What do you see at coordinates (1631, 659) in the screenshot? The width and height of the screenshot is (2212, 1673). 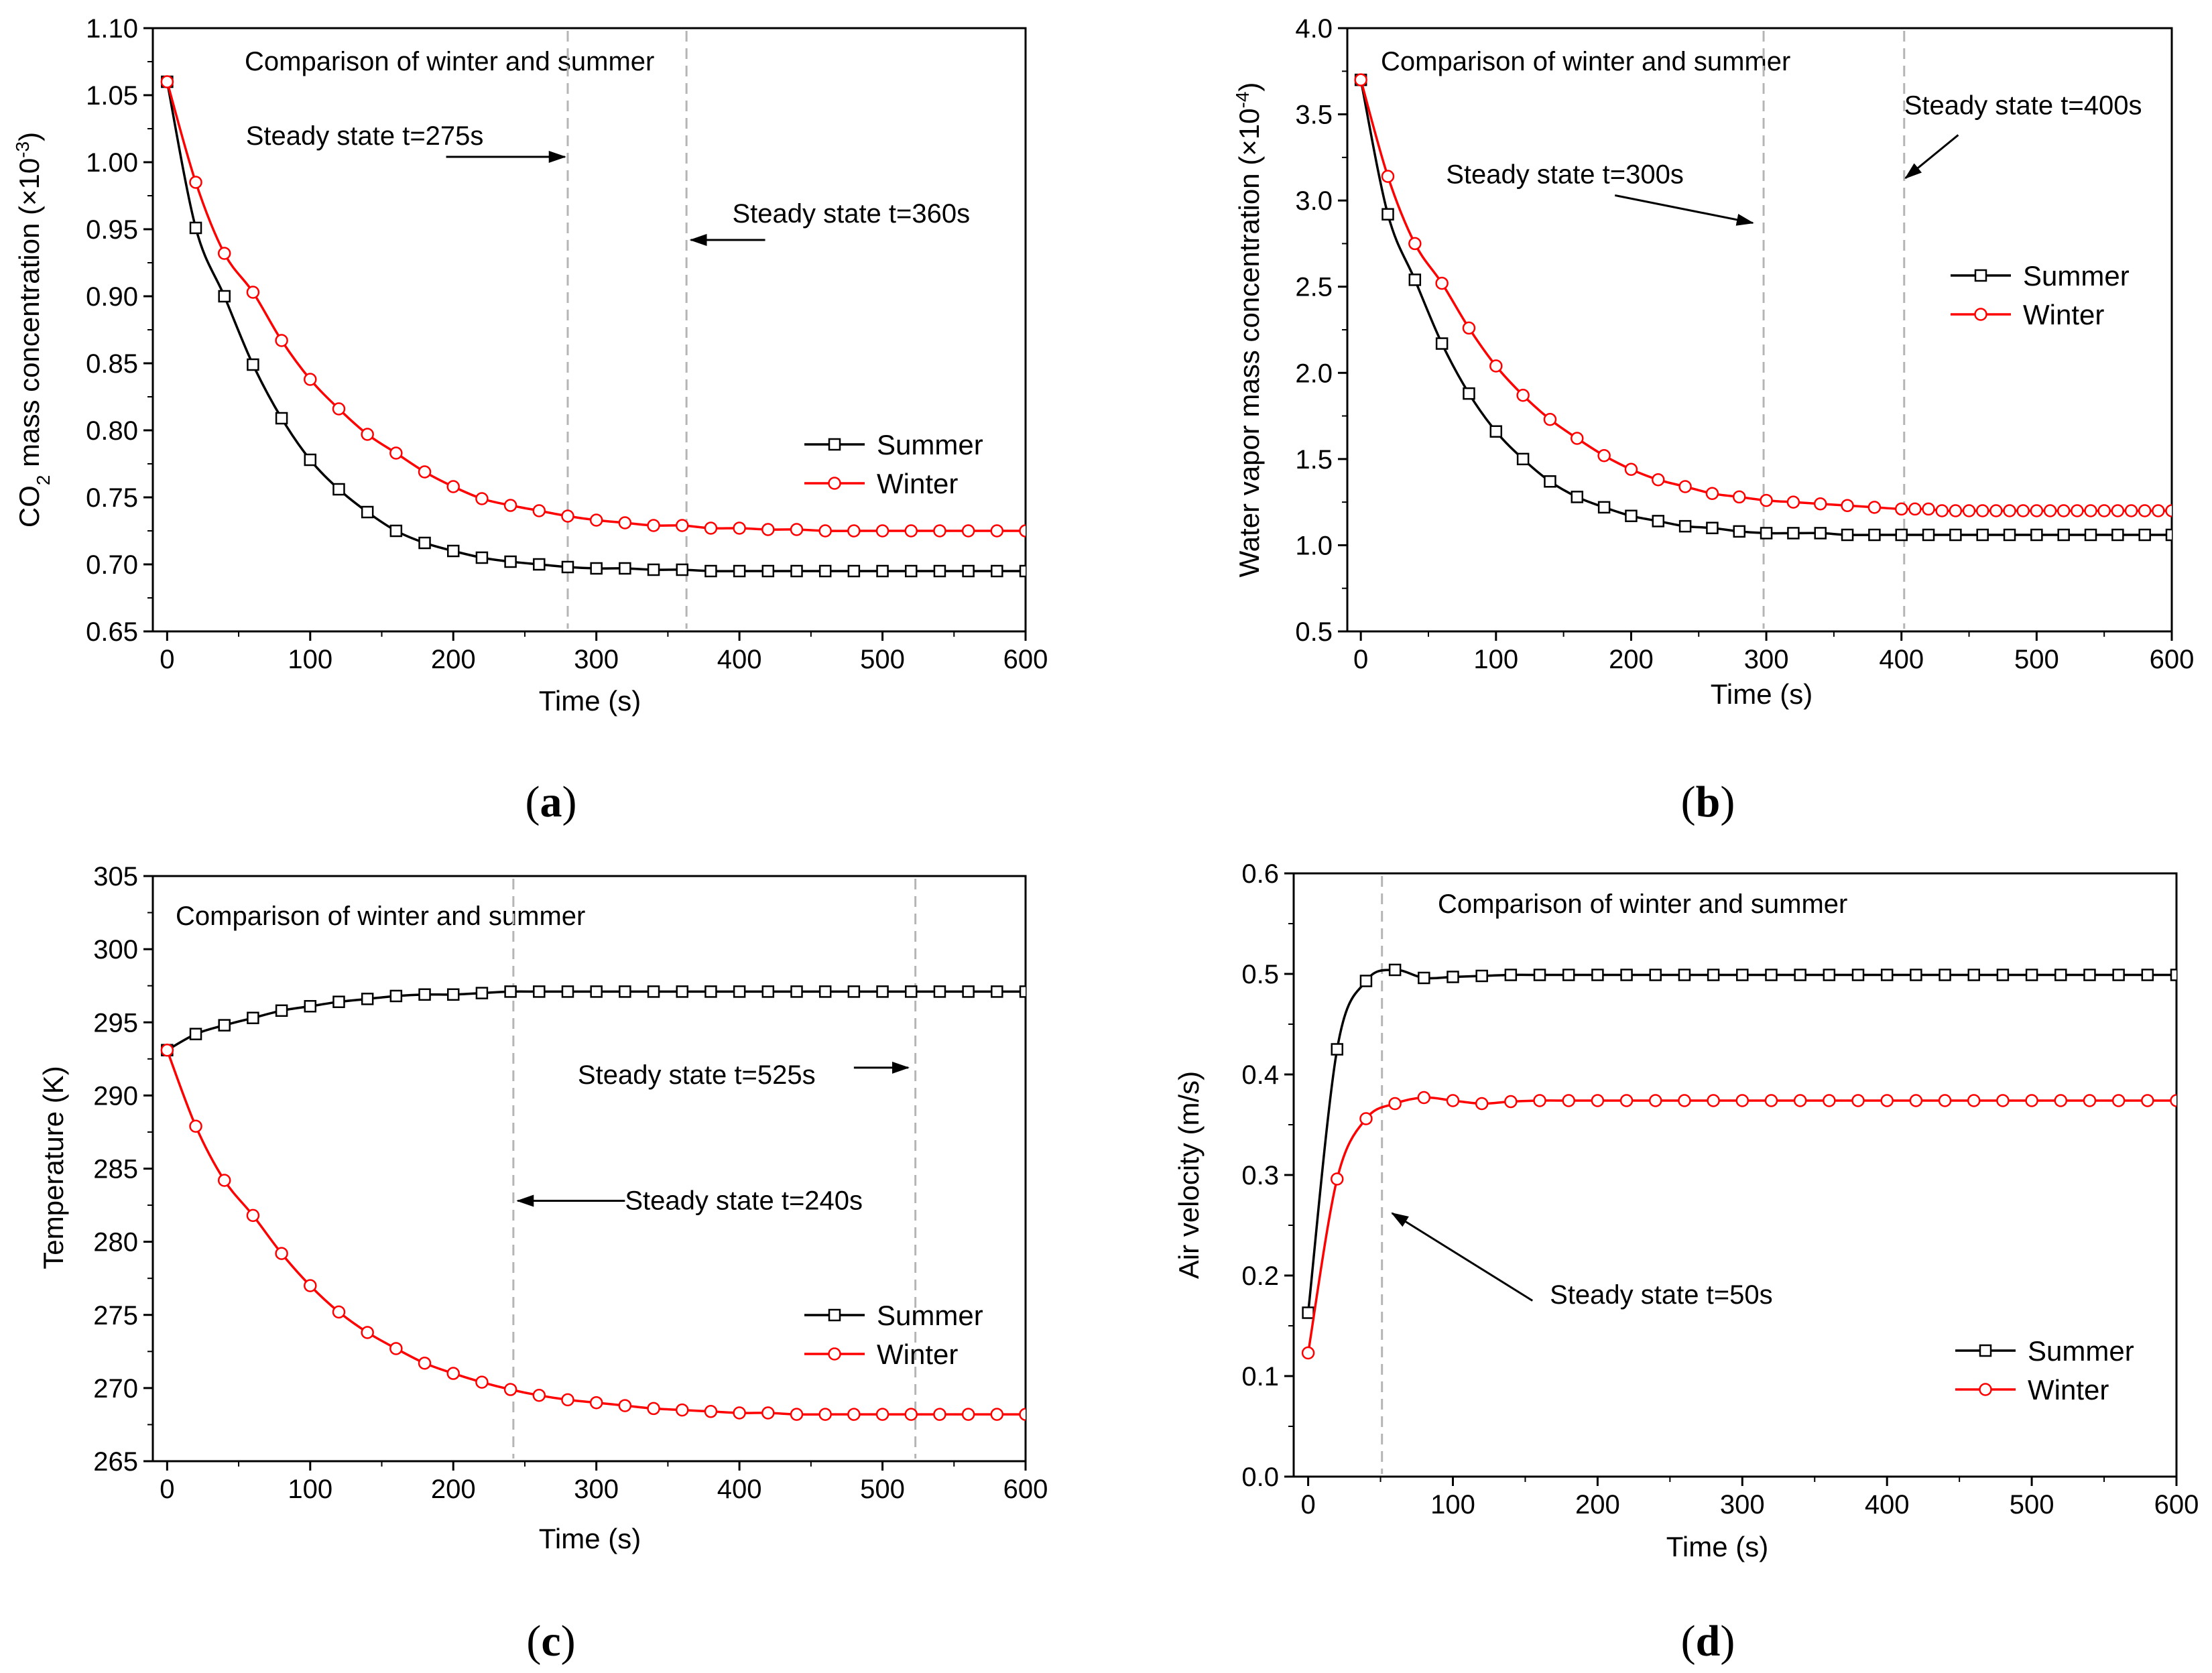 I see `x-tick-label: 200` at bounding box center [1631, 659].